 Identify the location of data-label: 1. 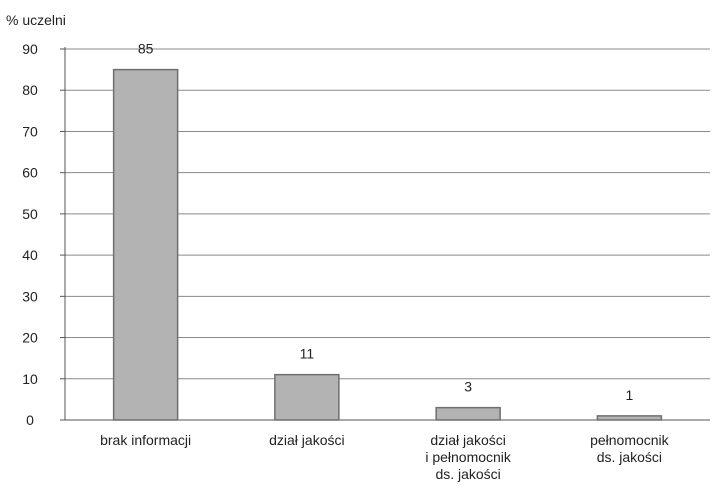
(629, 395).